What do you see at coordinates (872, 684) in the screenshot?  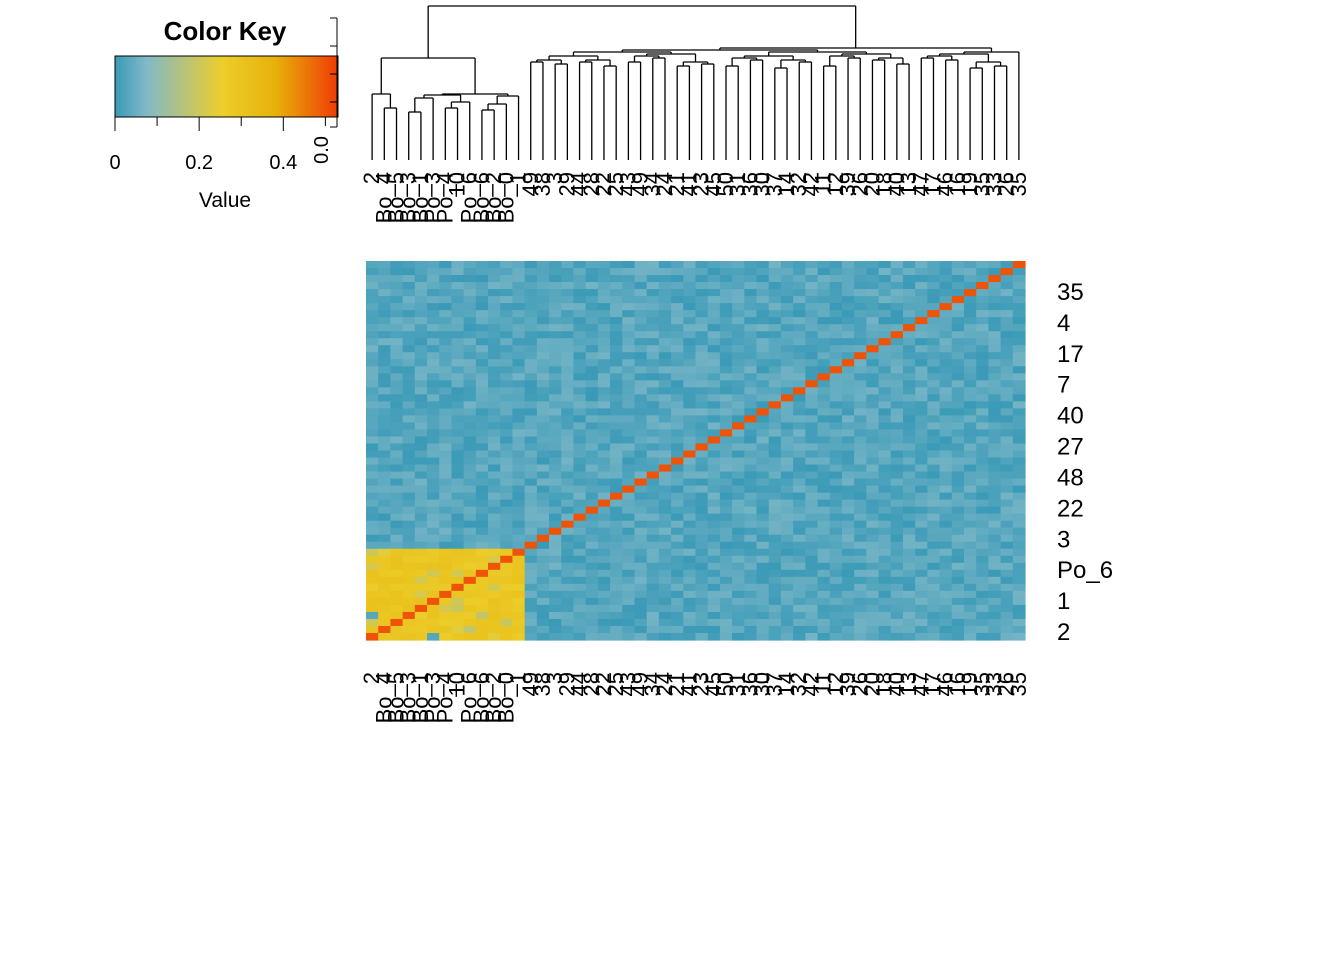 I see `column-label: 20` at bounding box center [872, 684].